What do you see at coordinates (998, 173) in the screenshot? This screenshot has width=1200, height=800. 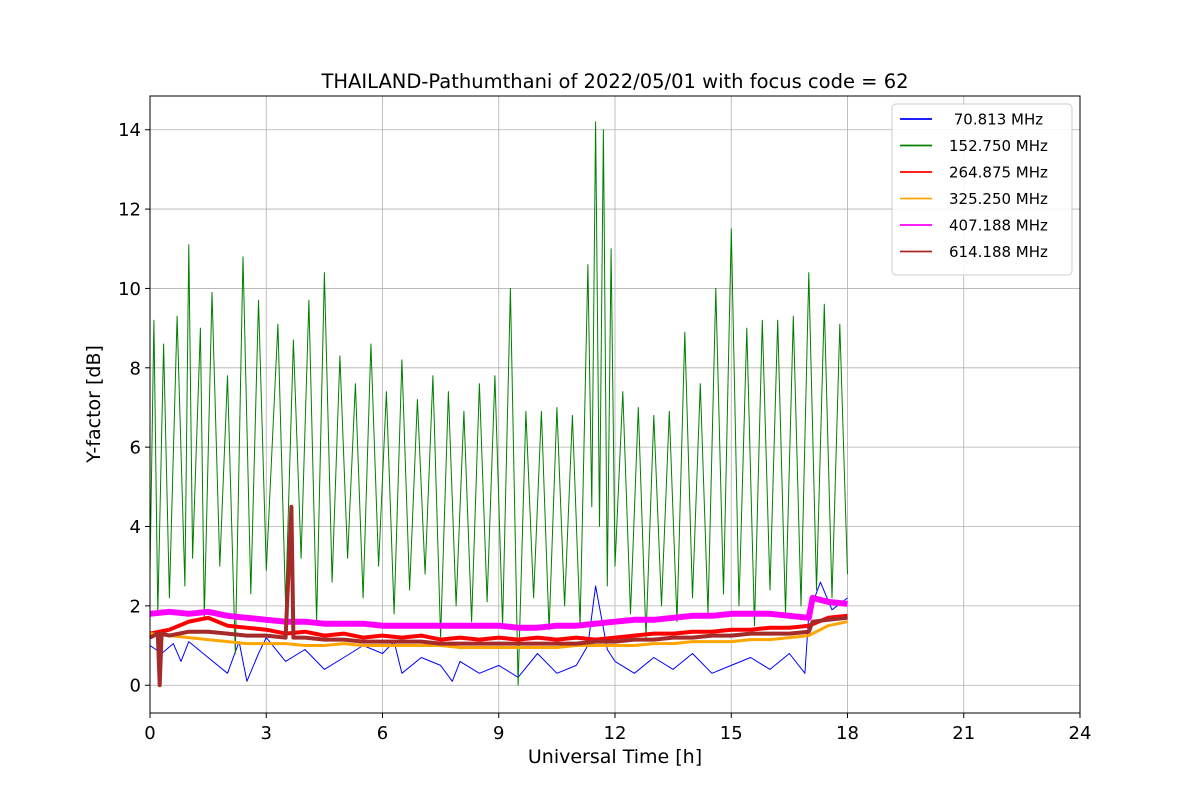 I see `legend-entry: 264.875 MHz` at bounding box center [998, 173].